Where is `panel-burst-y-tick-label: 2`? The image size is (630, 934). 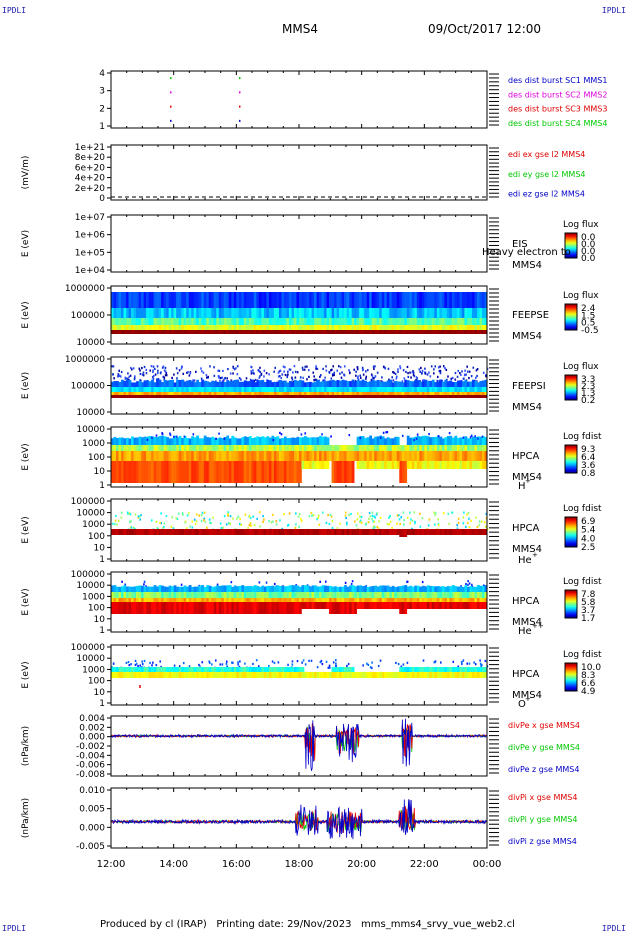 panel-burst-y-tick-label: 2 is located at coordinates (102, 109).